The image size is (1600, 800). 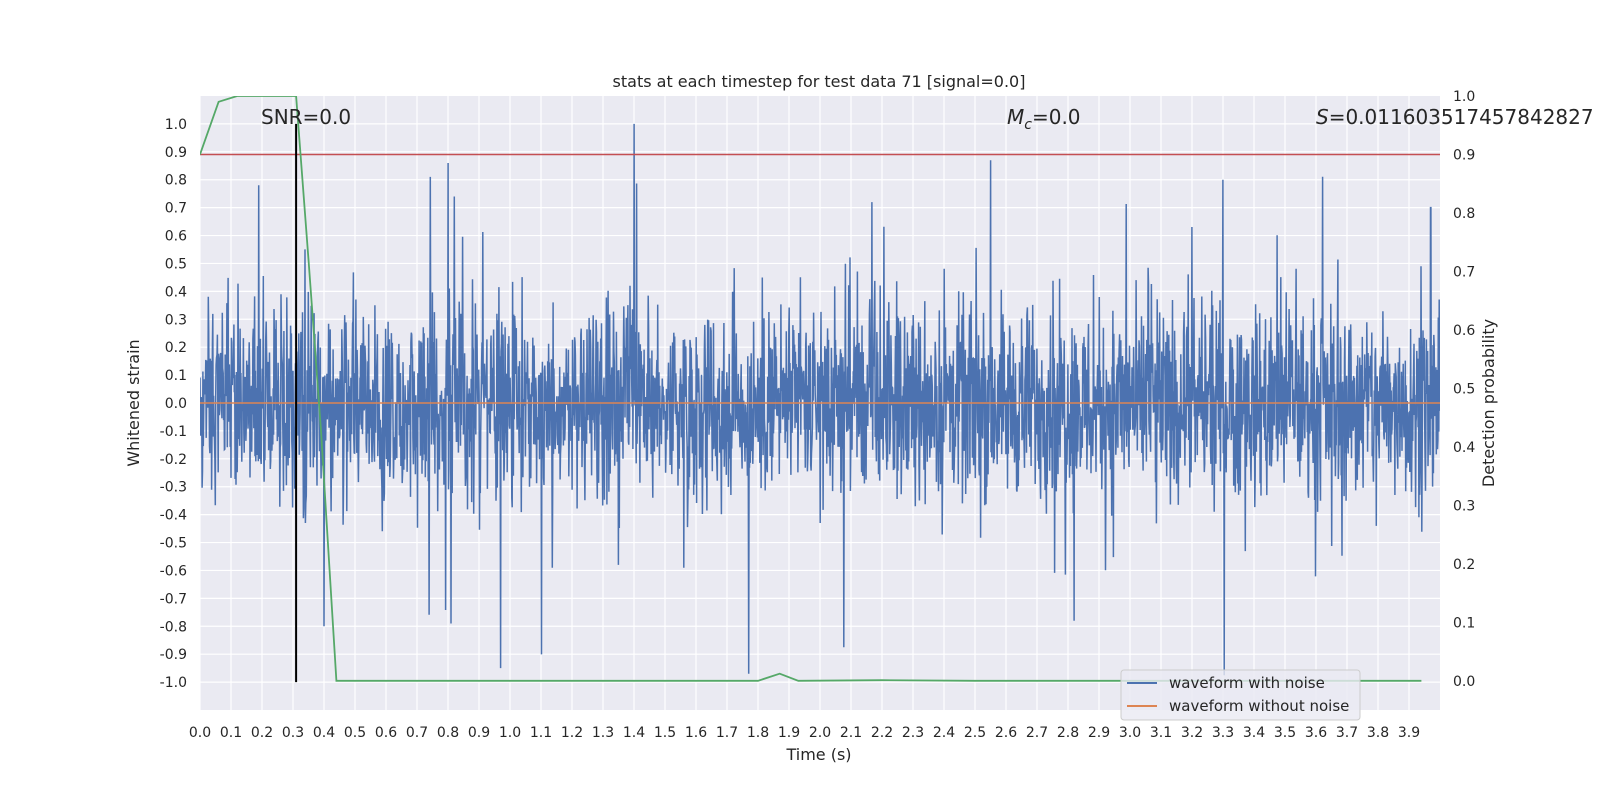 What do you see at coordinates (176, 125) in the screenshot?
I see `y-tick-label: 1.0` at bounding box center [176, 125].